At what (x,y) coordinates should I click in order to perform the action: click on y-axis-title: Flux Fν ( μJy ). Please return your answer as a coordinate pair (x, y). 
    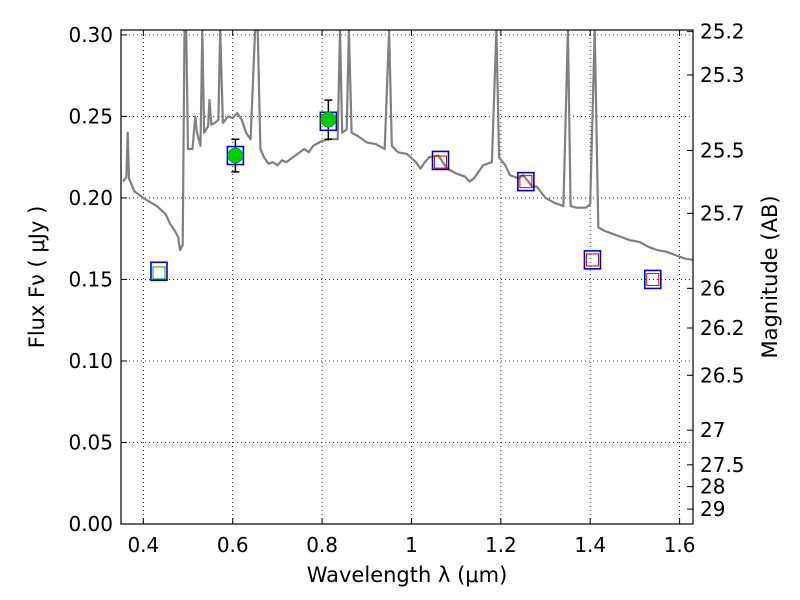
    Looking at the image, I should click on (37, 277).